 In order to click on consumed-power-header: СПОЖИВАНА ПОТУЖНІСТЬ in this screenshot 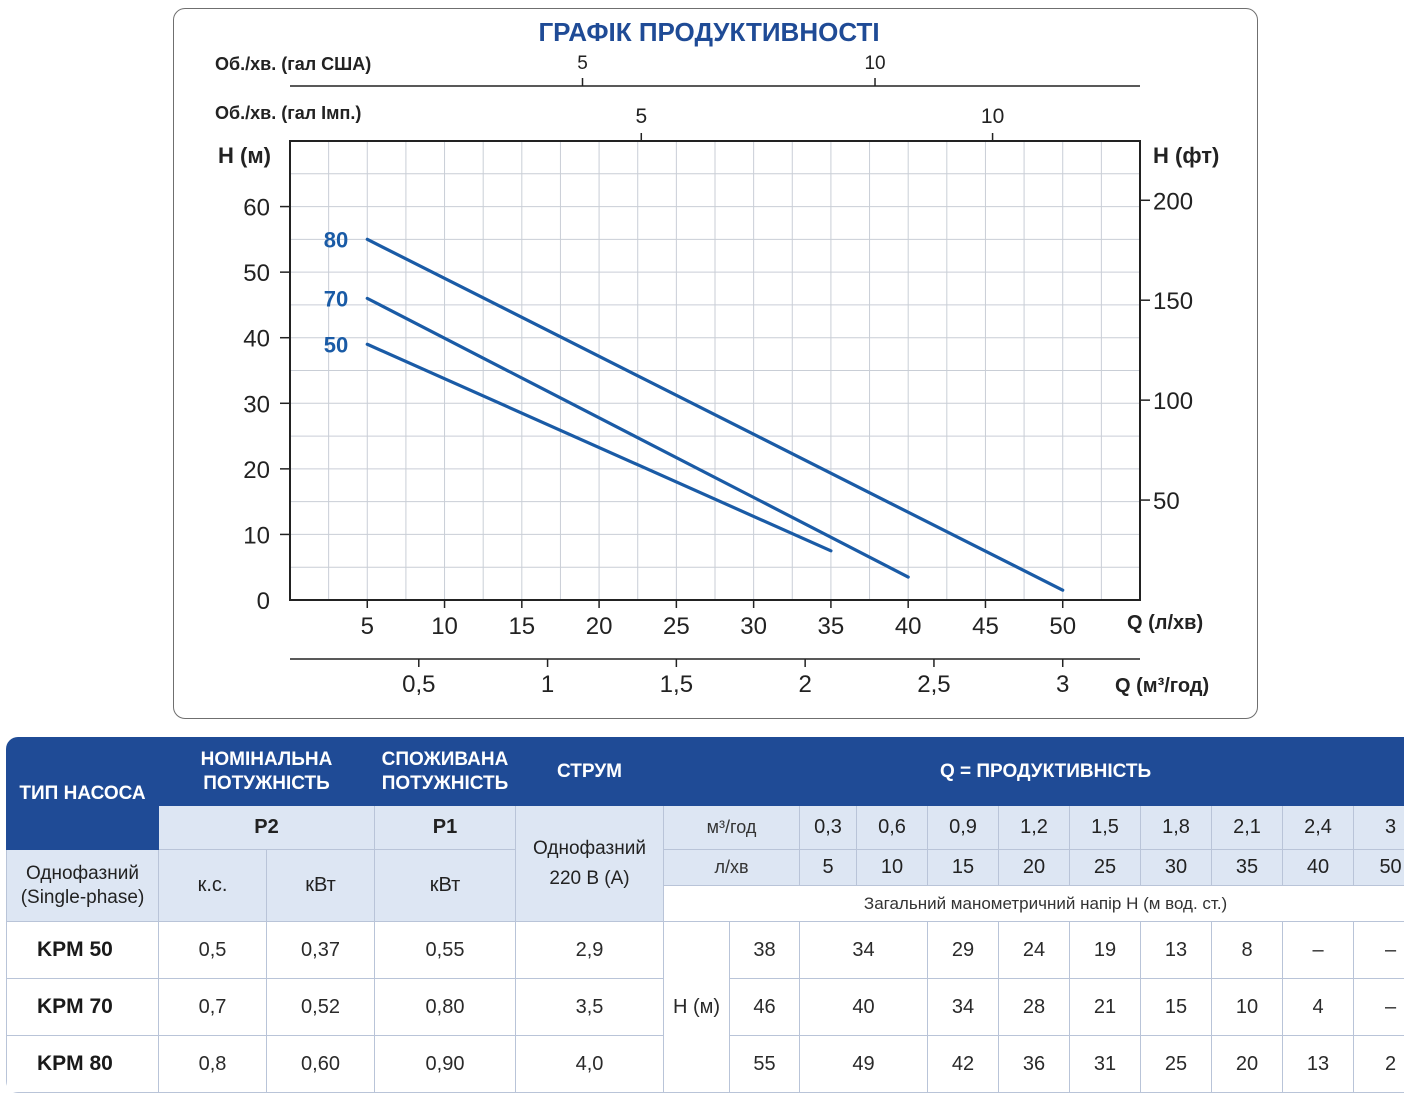, I will do `click(445, 771)`.